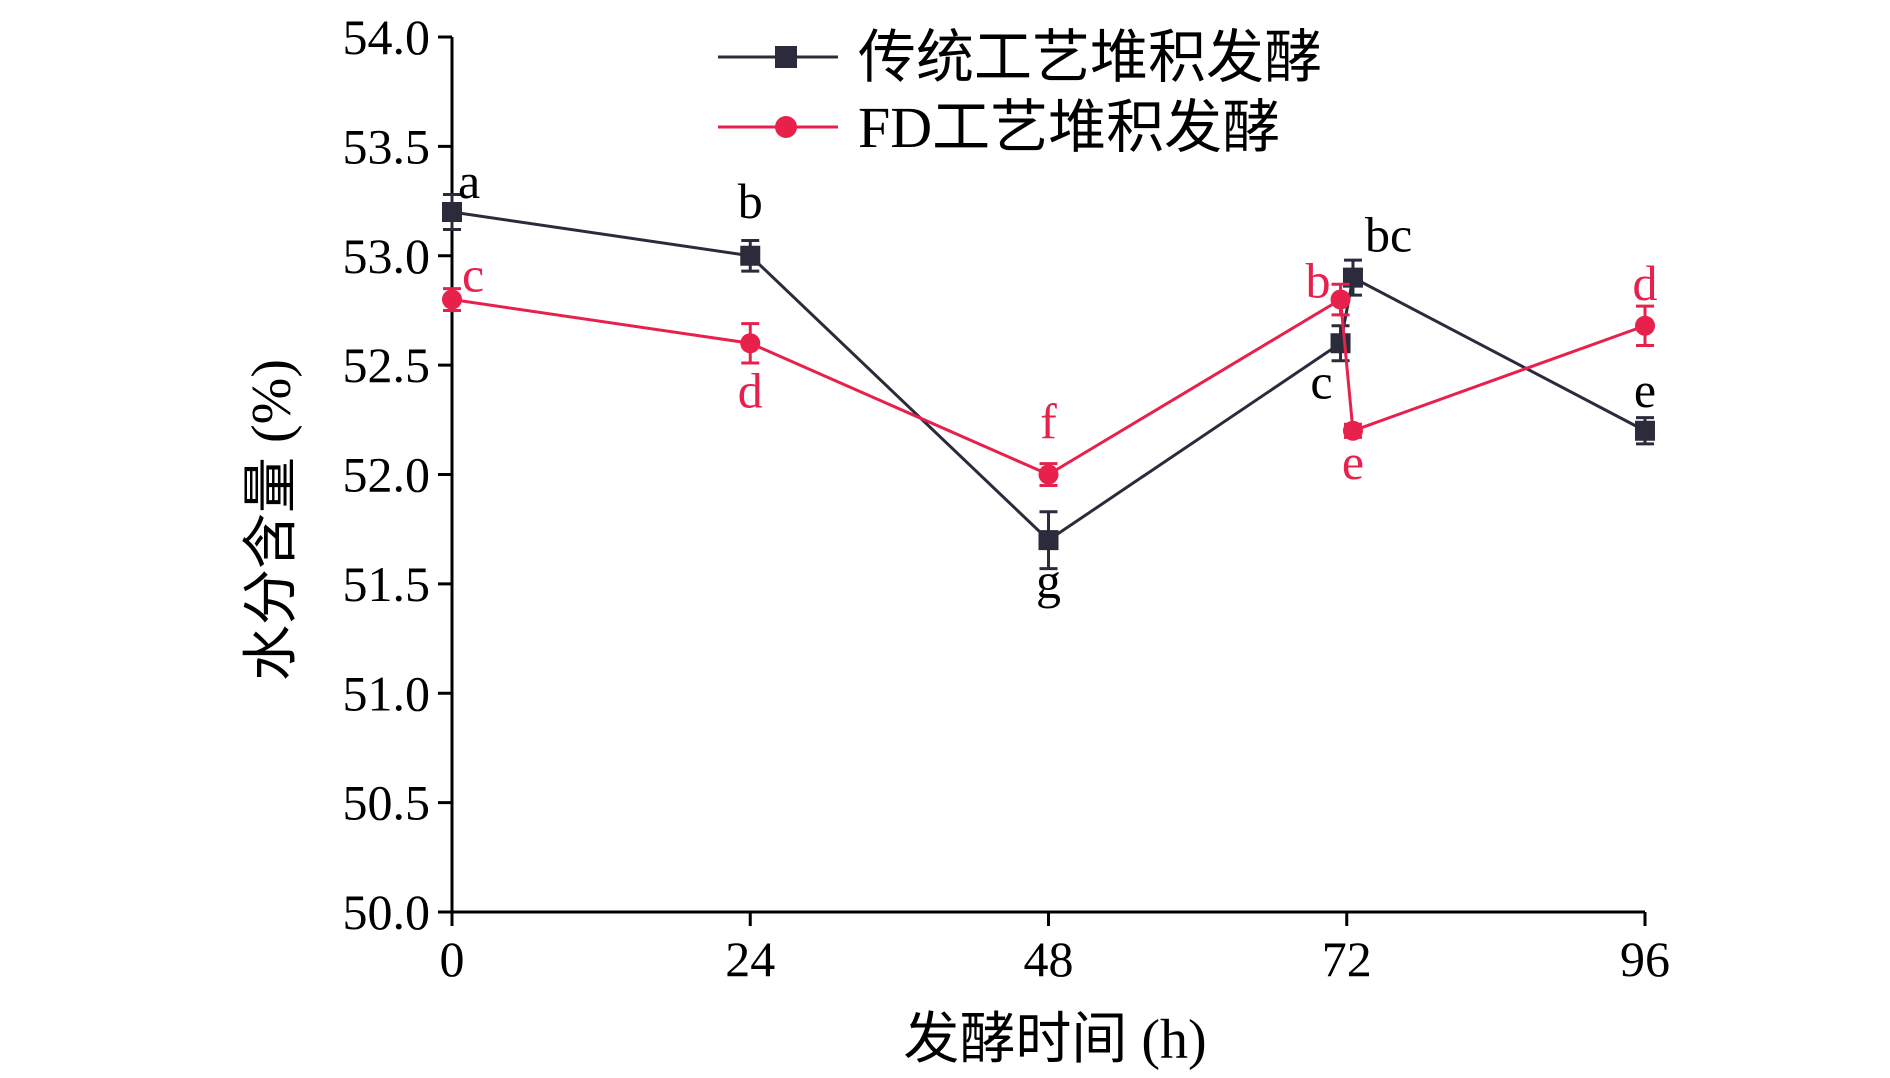 The width and height of the screenshot is (1890, 1078). I want to click on legend-label: 传统工艺堆积发酵, so click(1090, 57).